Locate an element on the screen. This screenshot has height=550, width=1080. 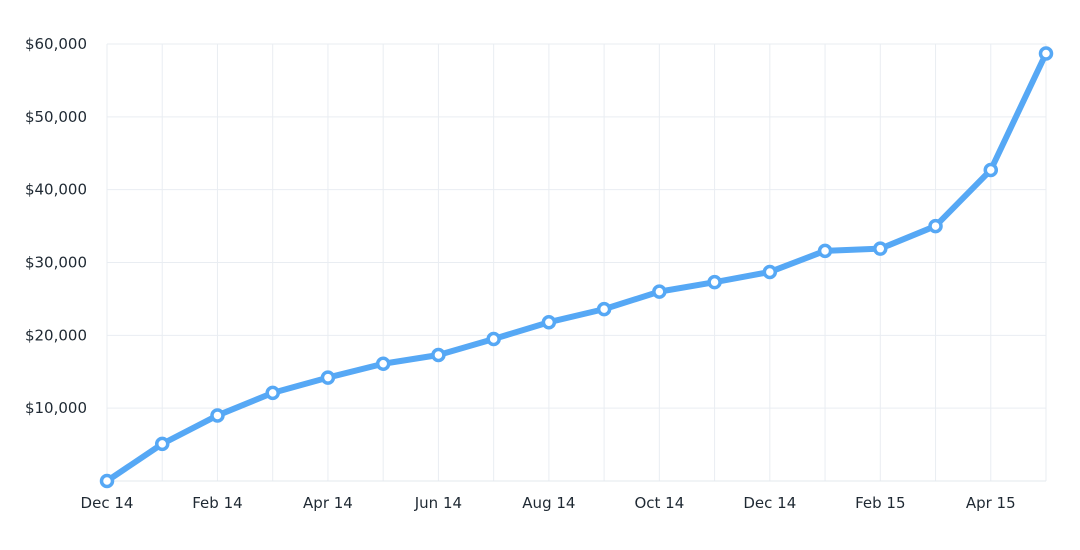
y-tick-label: $50,000 is located at coordinates (56, 117).